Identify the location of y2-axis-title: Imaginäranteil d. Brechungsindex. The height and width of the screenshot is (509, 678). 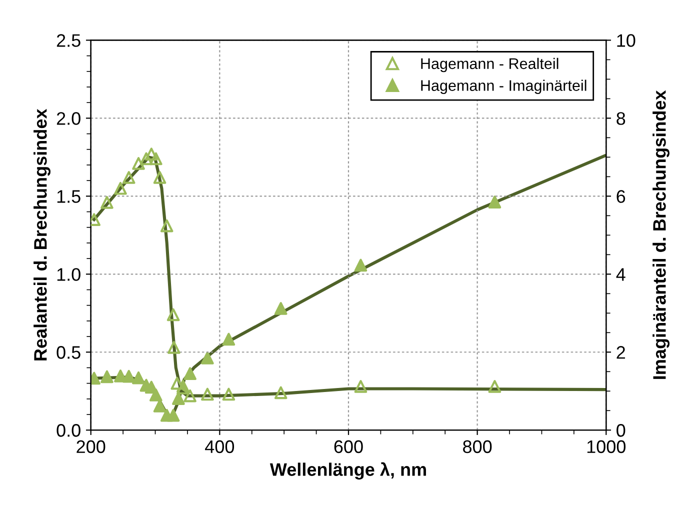
(661, 234).